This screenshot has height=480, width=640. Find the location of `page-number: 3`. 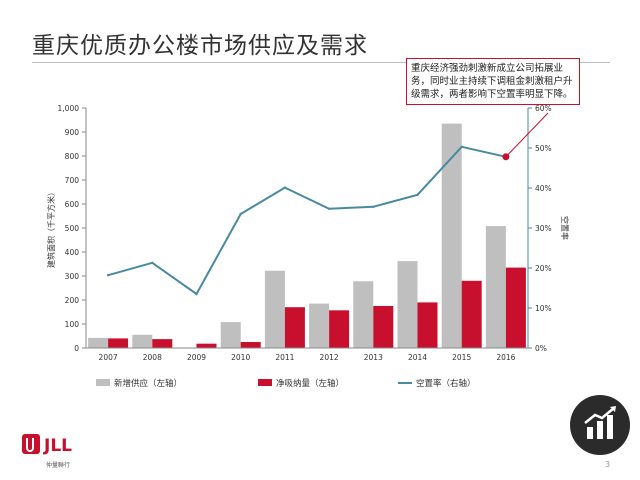

page-number: 3 is located at coordinates (608, 464).